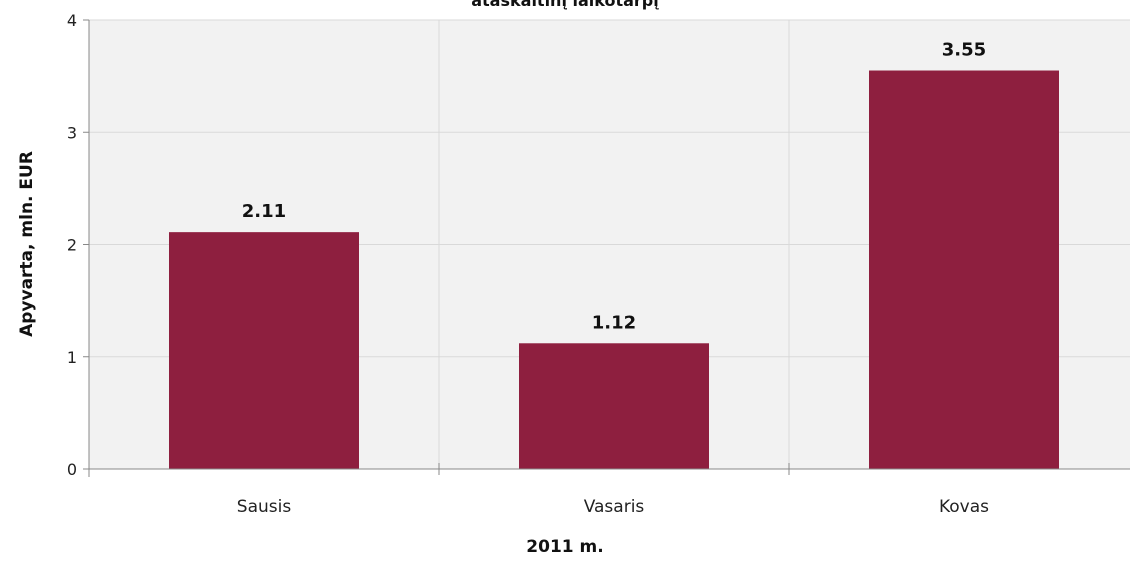 The image size is (1130, 561). I want to click on bar-kovas, so click(964, 269).